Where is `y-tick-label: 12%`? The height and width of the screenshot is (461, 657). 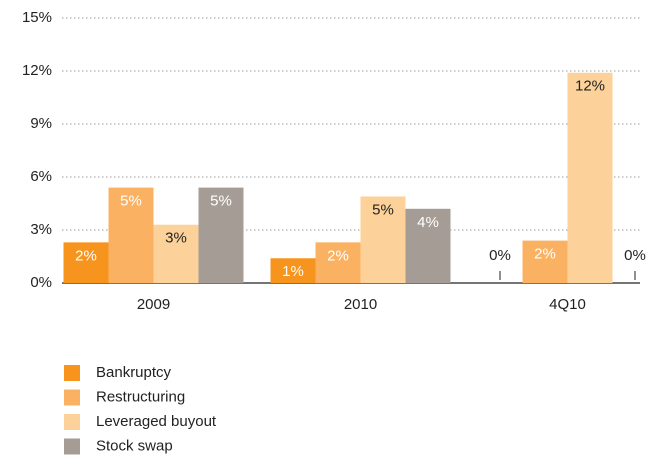
y-tick-label: 12% is located at coordinates (37, 70).